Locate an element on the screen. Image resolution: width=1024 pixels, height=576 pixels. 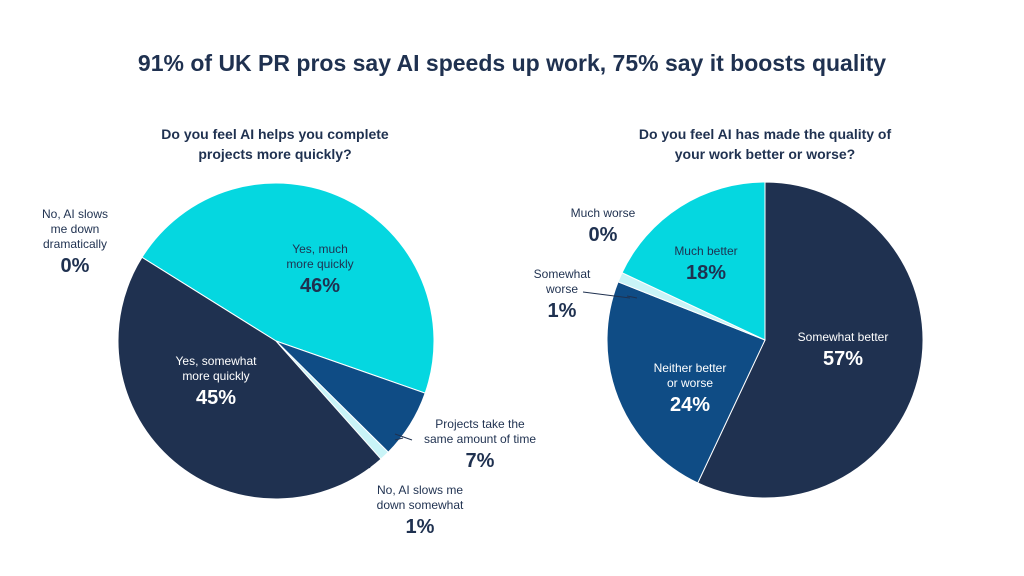
pie1-slice-2-leader is located at coordinates (367, 464).